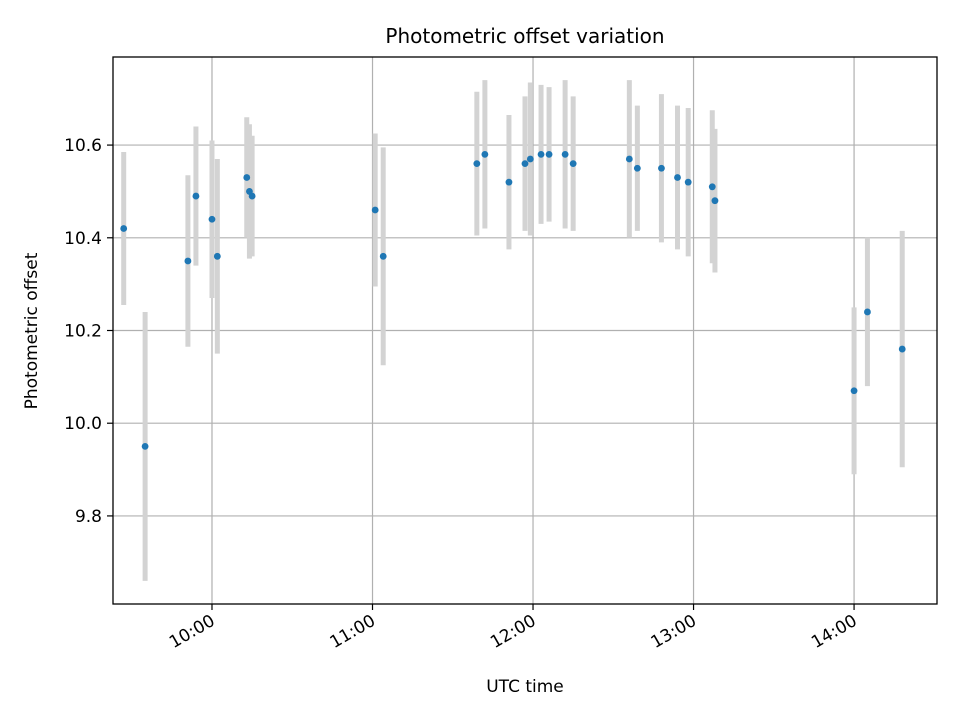 The height and width of the screenshot is (720, 960). Describe the element at coordinates (525, 687) in the screenshot. I see `x-axis-label: UTC time` at that location.